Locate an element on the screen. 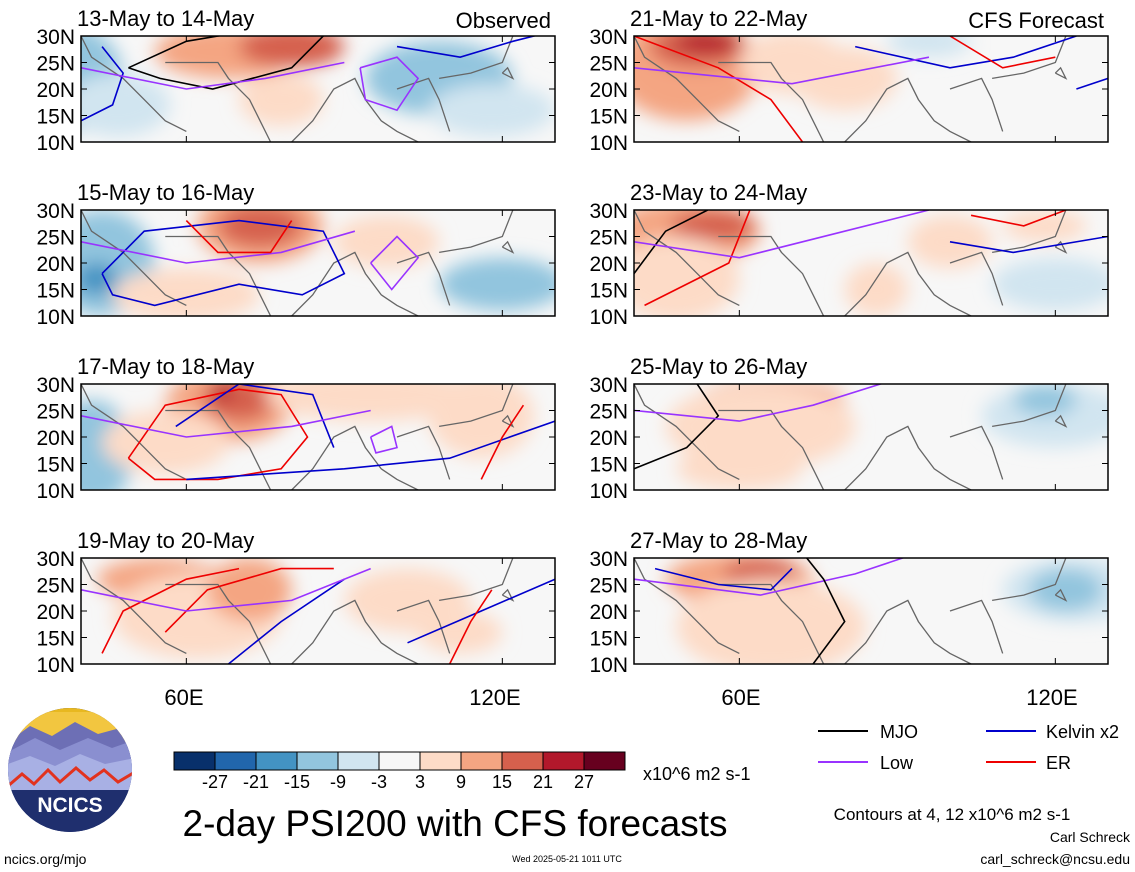 Image resolution: width=1135 pixels, height=872 pixels. legend: MJO Kelvin x2 Low ER is located at coordinates (968, 747).